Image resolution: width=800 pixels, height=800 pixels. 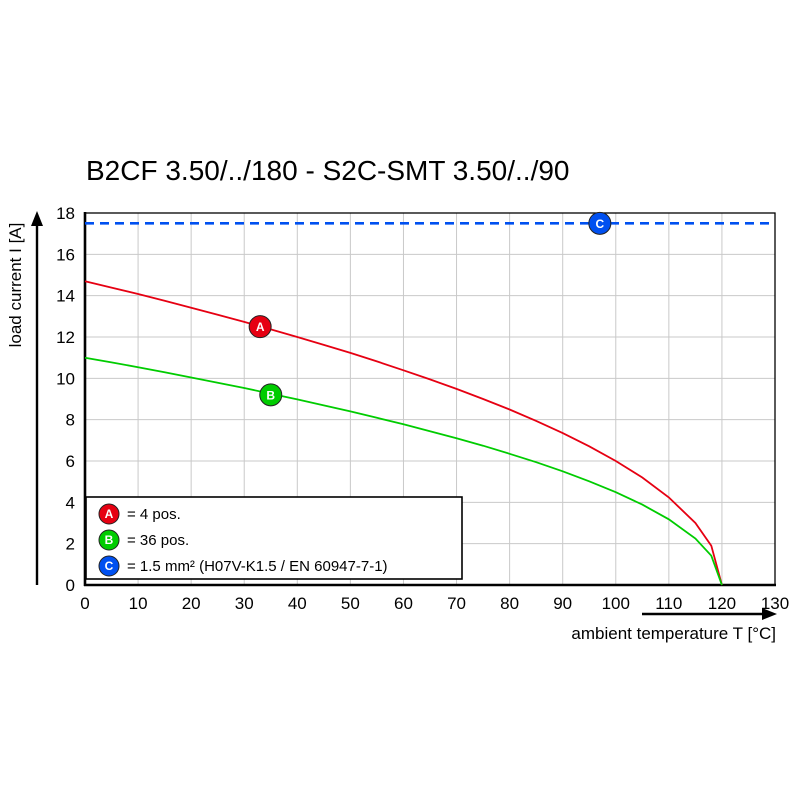 I want to click on series-A-marker-label: A, so click(x=260, y=327).